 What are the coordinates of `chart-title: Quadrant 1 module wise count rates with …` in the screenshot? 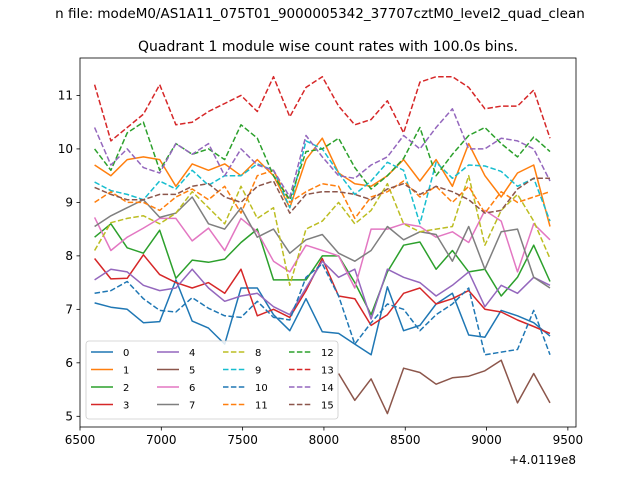 It's located at (328, 47).